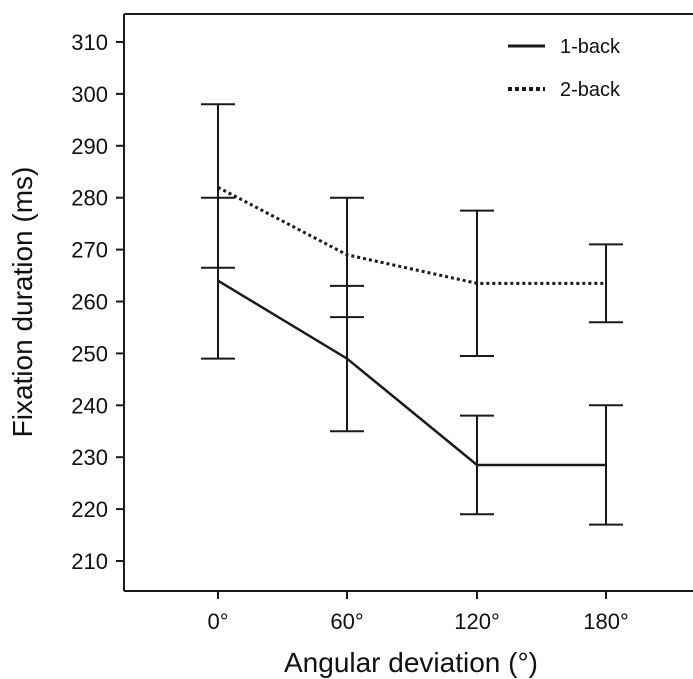  Describe the element at coordinates (22, 302) in the screenshot. I see `y-axis-title: Fixation duration (ms)` at that location.